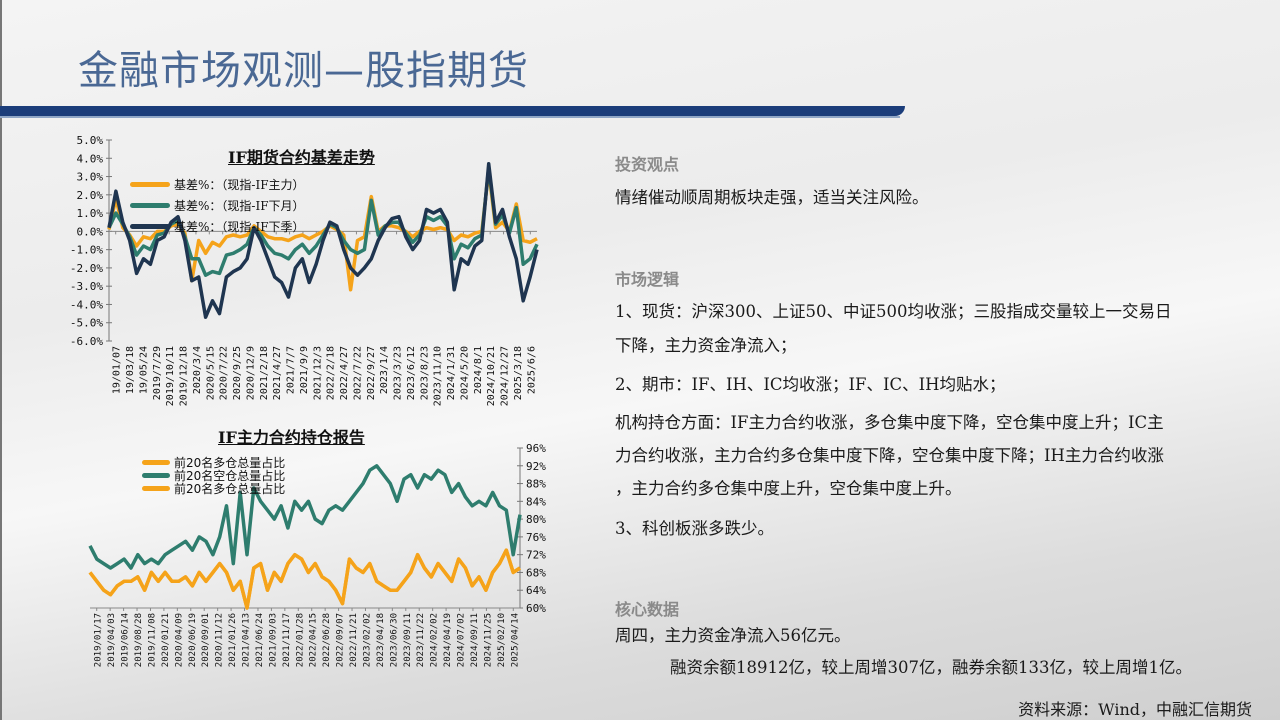 Image resolution: width=1280 pixels, height=720 pixels. What do you see at coordinates (86, 323) in the screenshot?
I see `y-tick-label: -5.0%` at bounding box center [86, 323].